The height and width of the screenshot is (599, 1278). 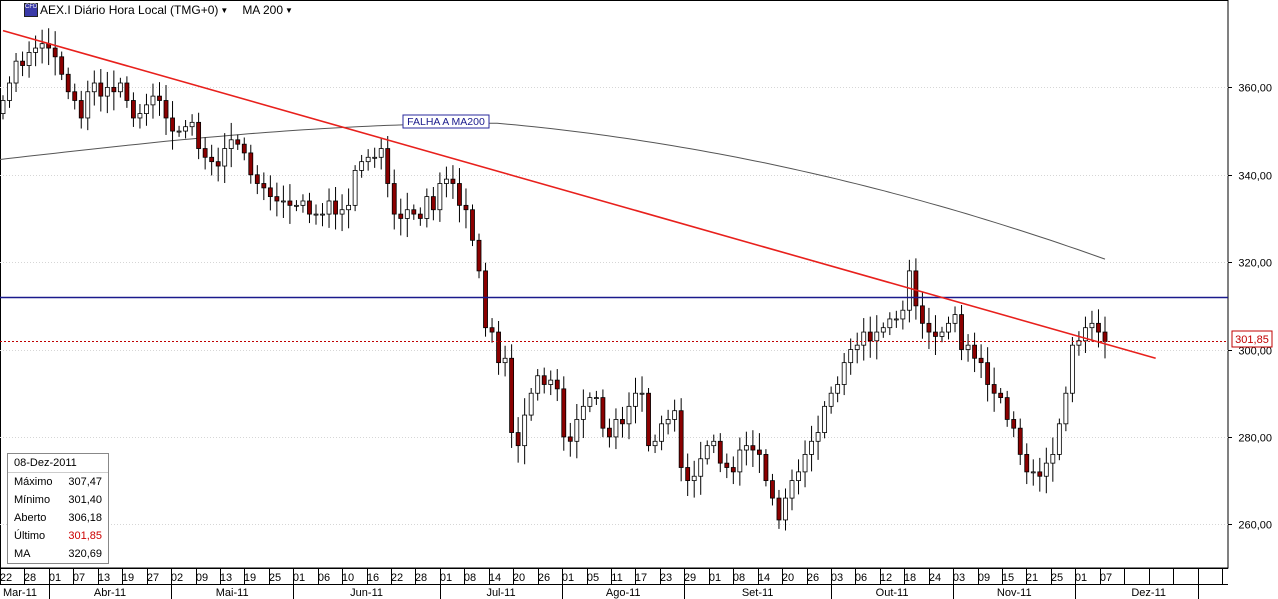 What do you see at coordinates (31, 10) in the screenshot?
I see `cfd-icon: CFD` at bounding box center [31, 10].